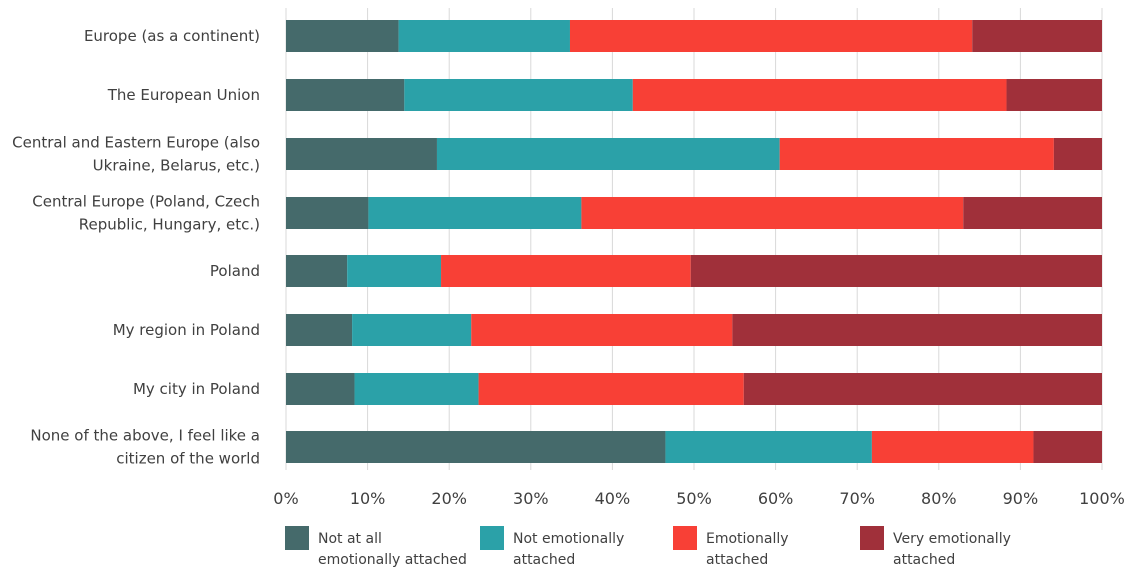  I want to click on legend-label: Very emotionally, so click(952, 539).